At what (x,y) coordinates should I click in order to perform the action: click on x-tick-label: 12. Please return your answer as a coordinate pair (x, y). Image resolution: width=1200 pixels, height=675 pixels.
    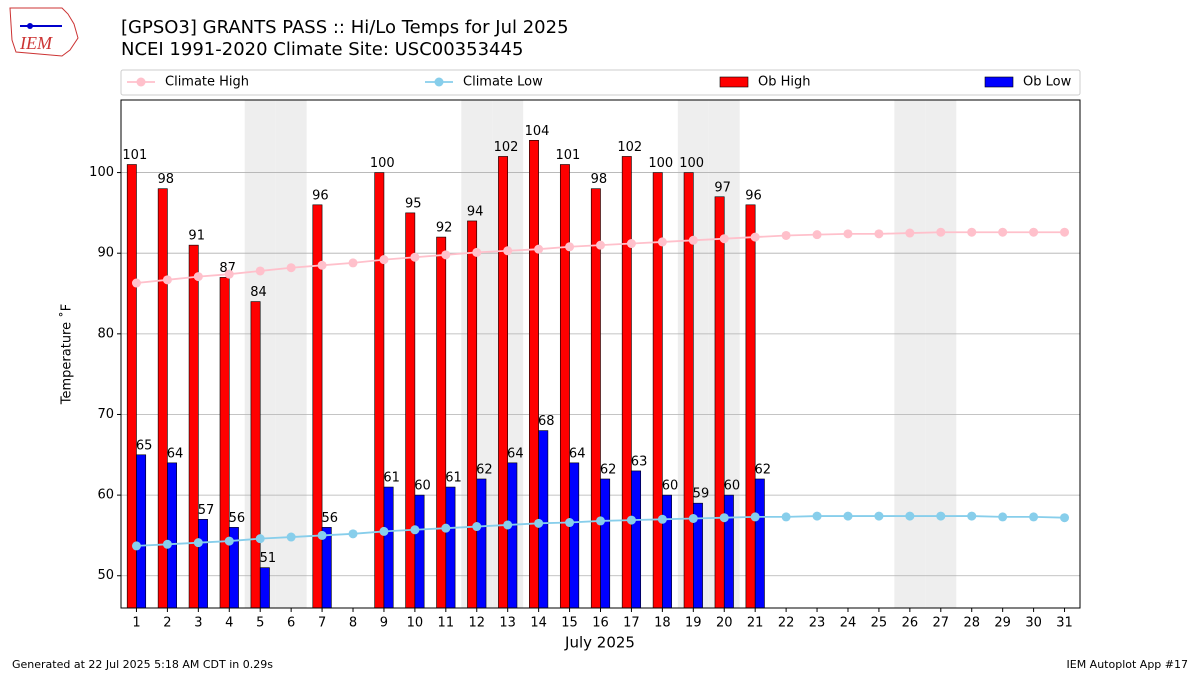
    Looking at the image, I should click on (476, 623).